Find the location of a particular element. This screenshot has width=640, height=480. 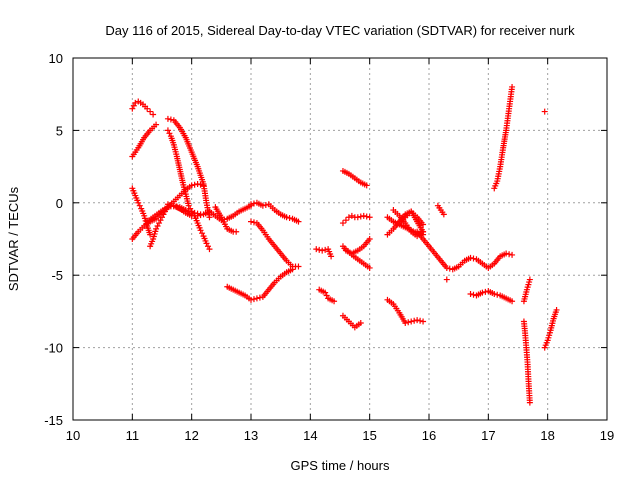

y-tick-label: 0 is located at coordinates (59, 203).